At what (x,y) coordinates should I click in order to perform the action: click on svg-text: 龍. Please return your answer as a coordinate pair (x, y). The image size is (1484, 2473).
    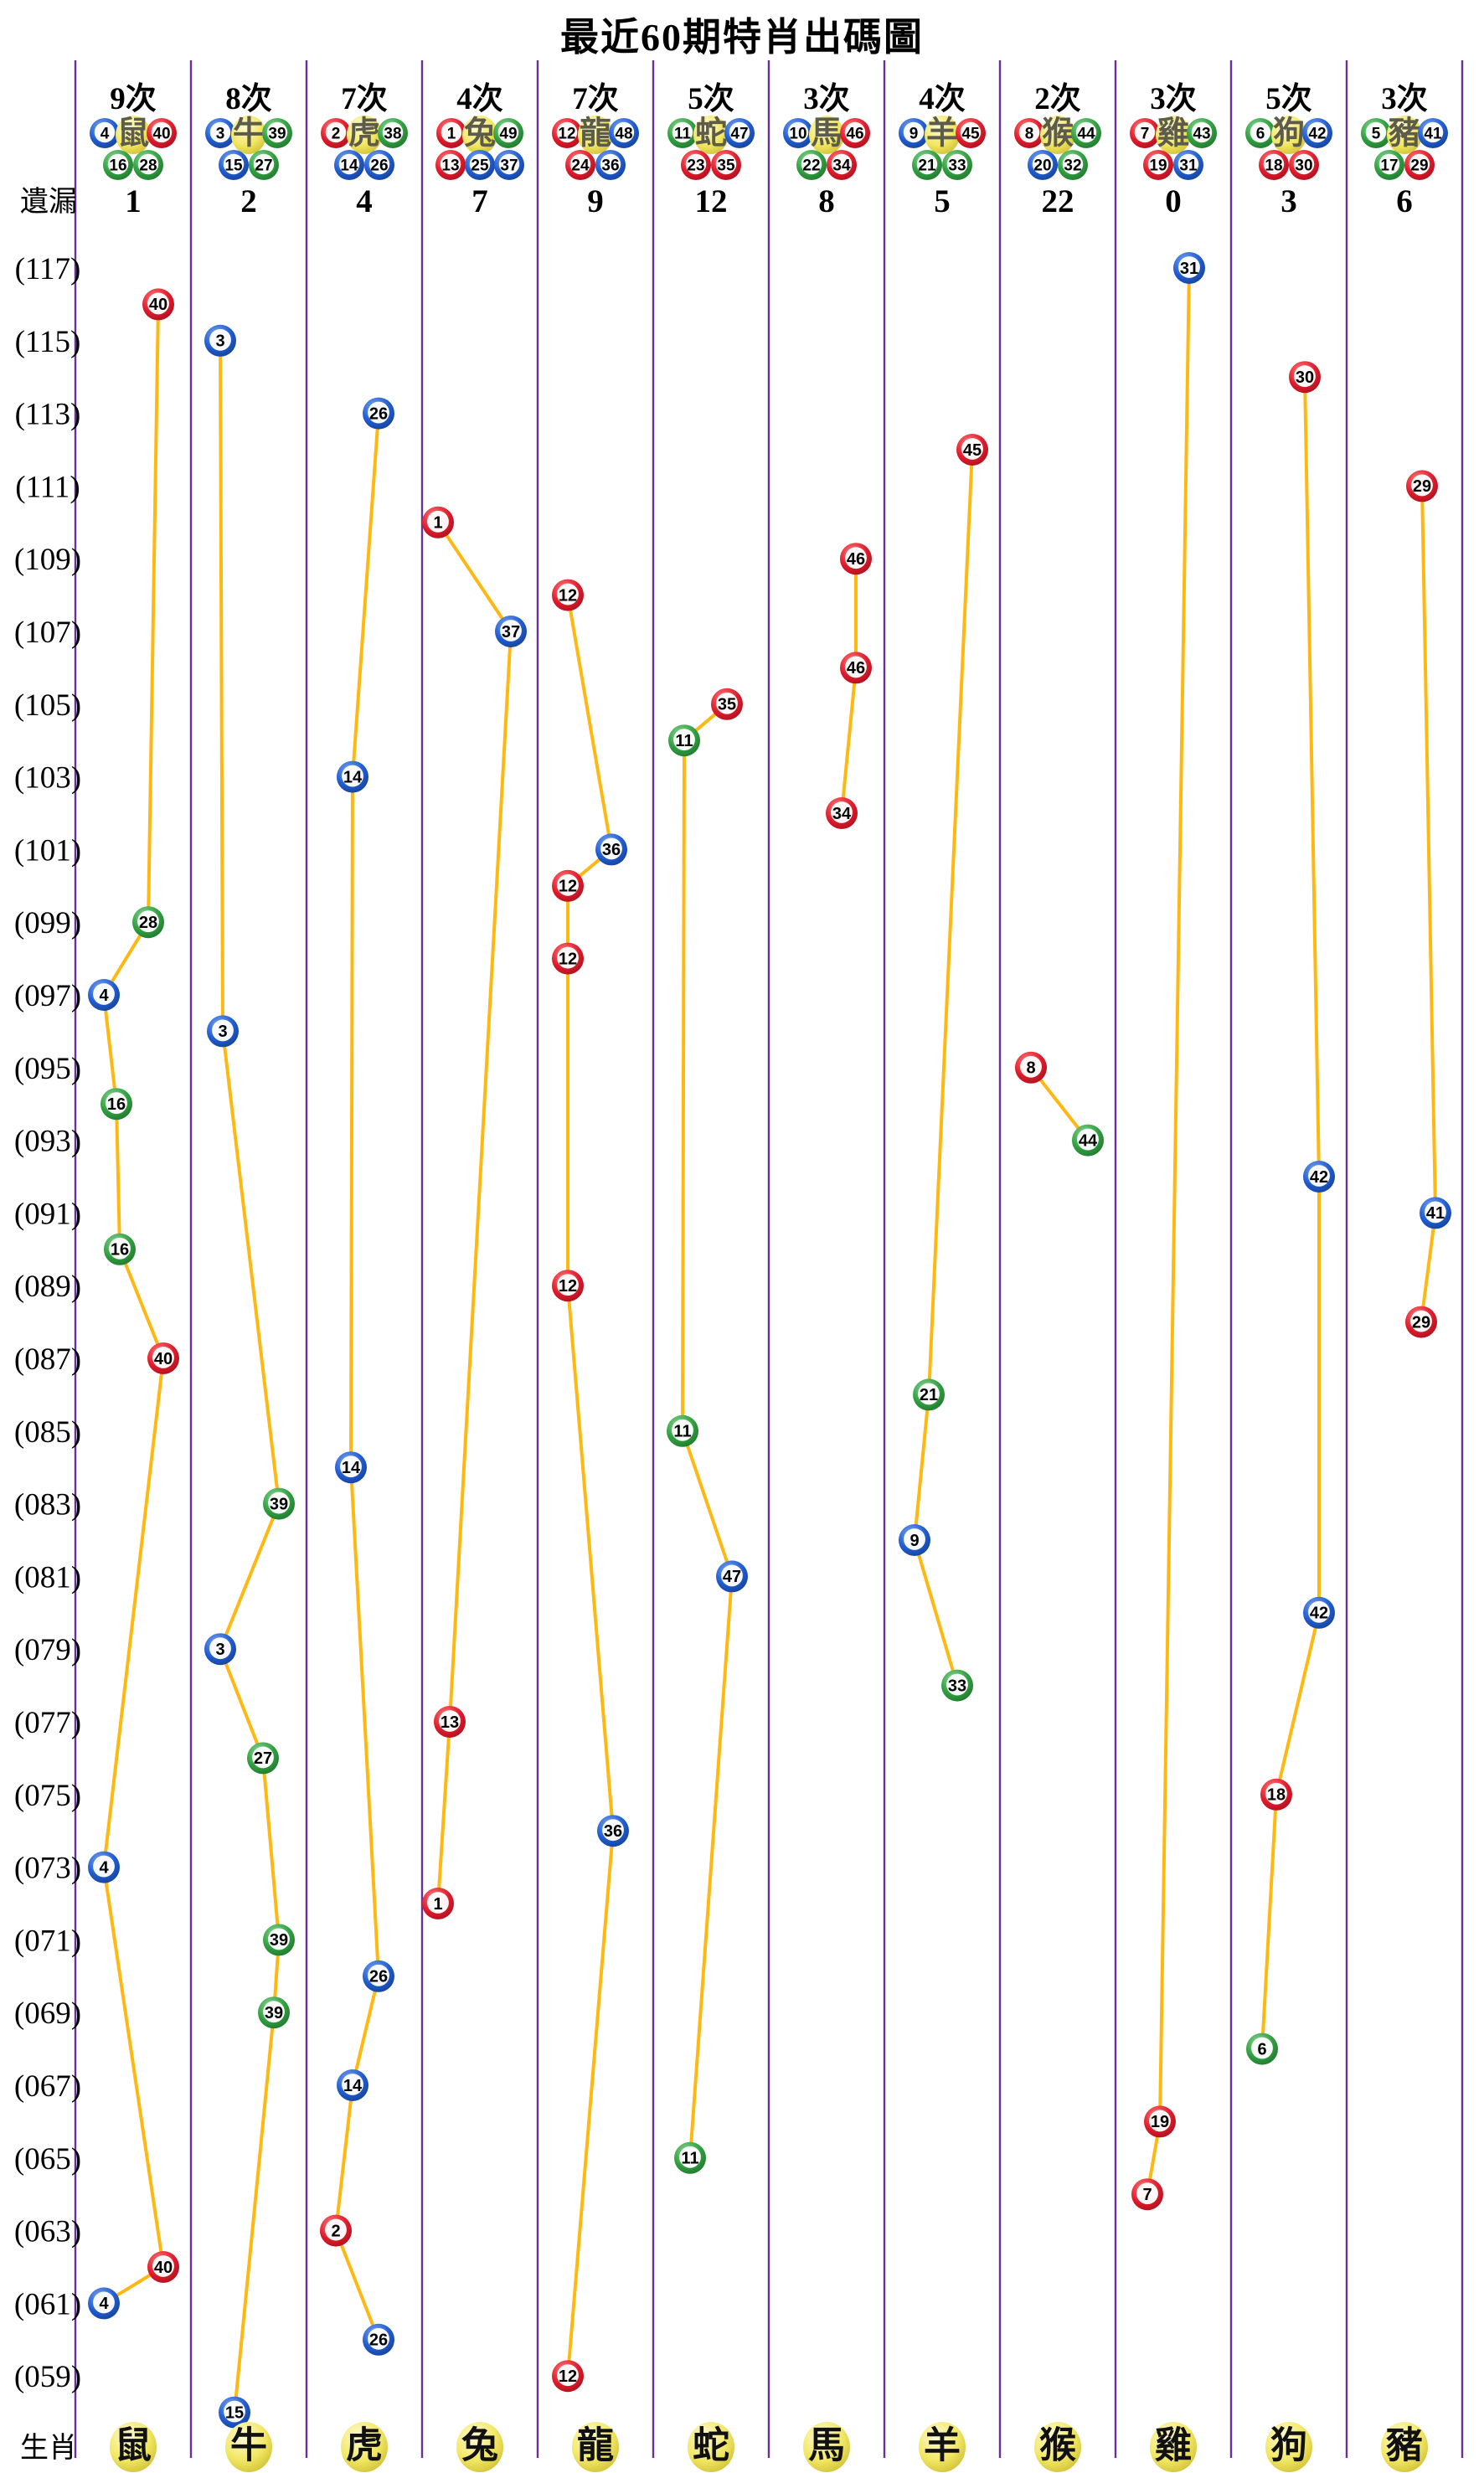
    Looking at the image, I should click on (595, 2445).